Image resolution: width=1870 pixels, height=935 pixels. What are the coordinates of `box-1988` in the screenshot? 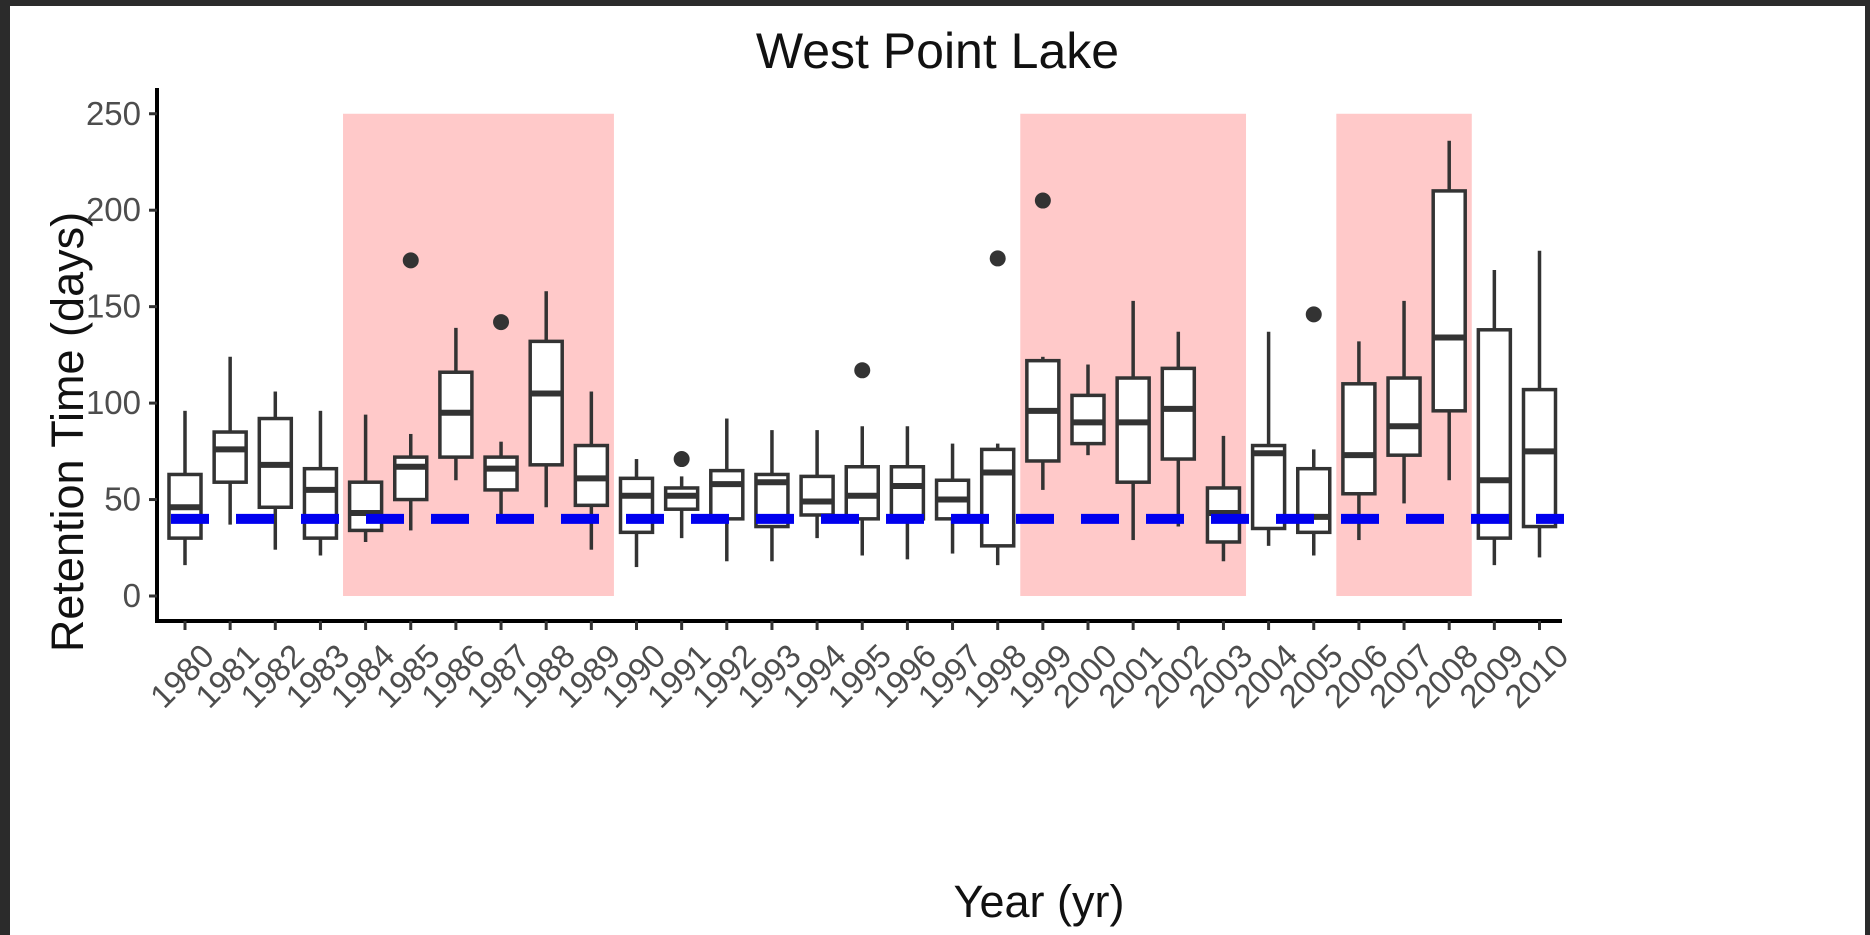 It's located at (546, 399).